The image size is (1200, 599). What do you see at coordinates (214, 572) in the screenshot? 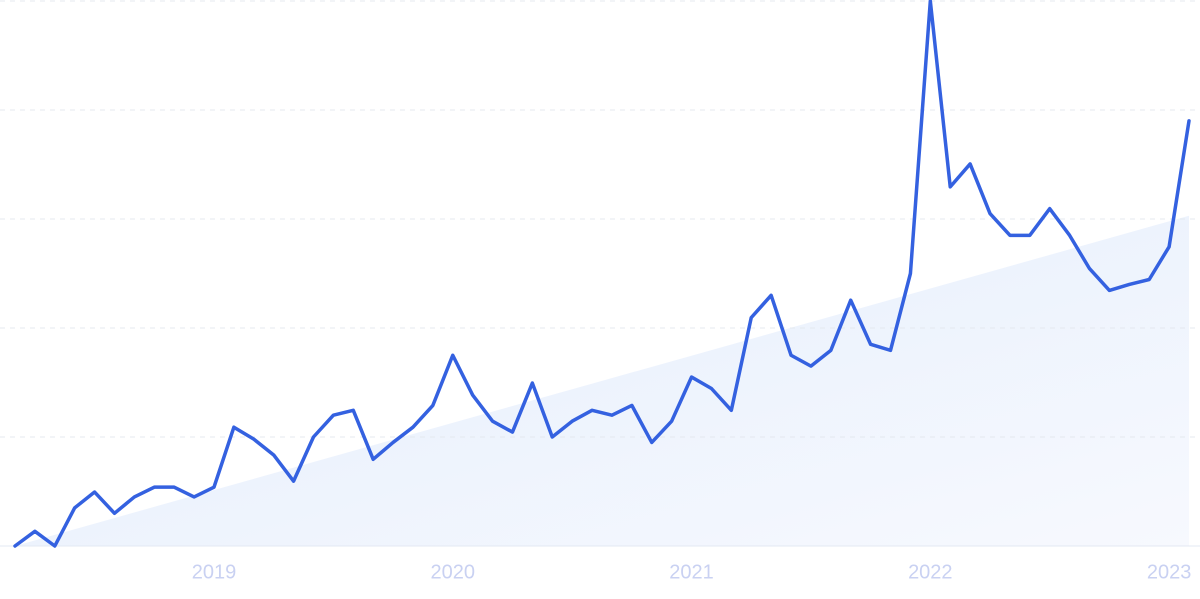
I see `x-tick-label: 2019` at bounding box center [214, 572].